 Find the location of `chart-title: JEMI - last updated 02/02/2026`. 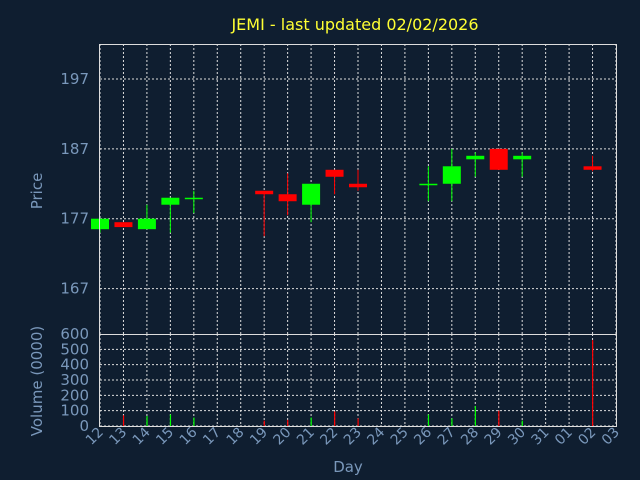

chart-title: JEMI - last updated 02/02/2026 is located at coordinates (354, 24).